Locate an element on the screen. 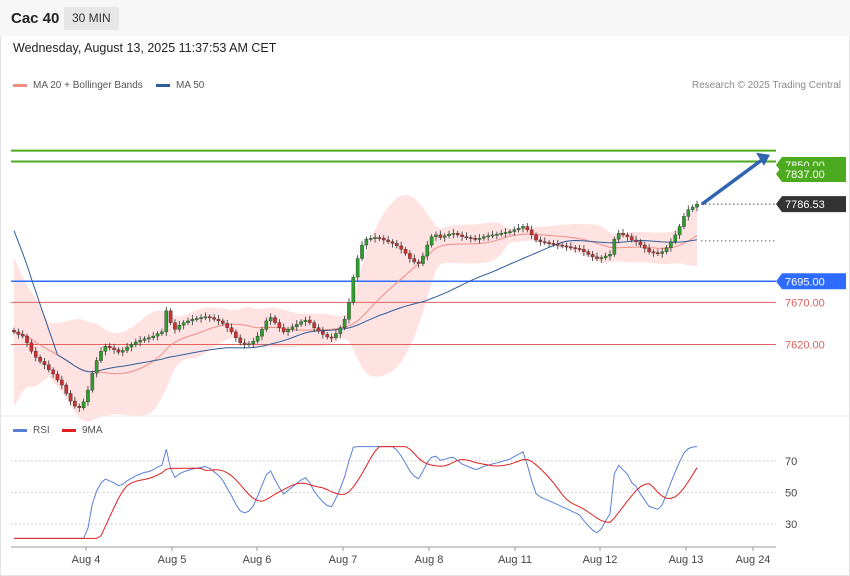 This screenshot has height=576, width=850. timeframe-button: 30 MIN is located at coordinates (91, 18).